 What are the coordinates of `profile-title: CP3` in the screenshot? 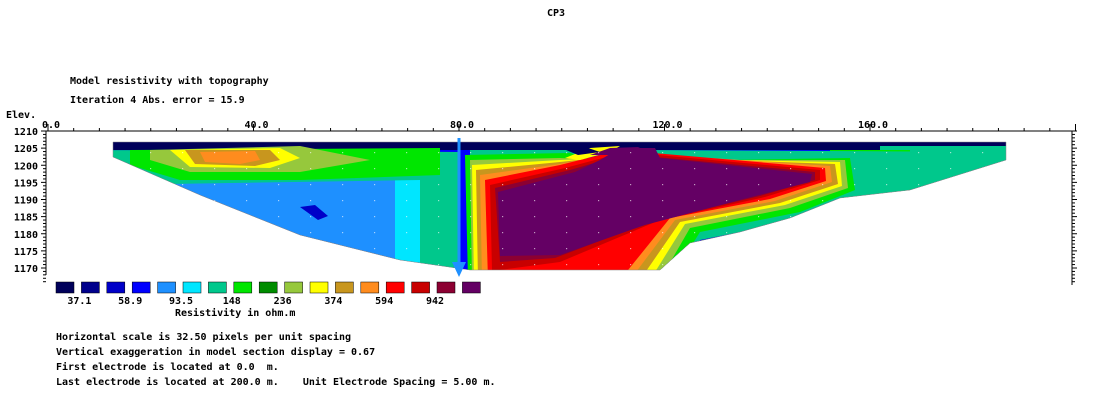 It's located at (556, 13).